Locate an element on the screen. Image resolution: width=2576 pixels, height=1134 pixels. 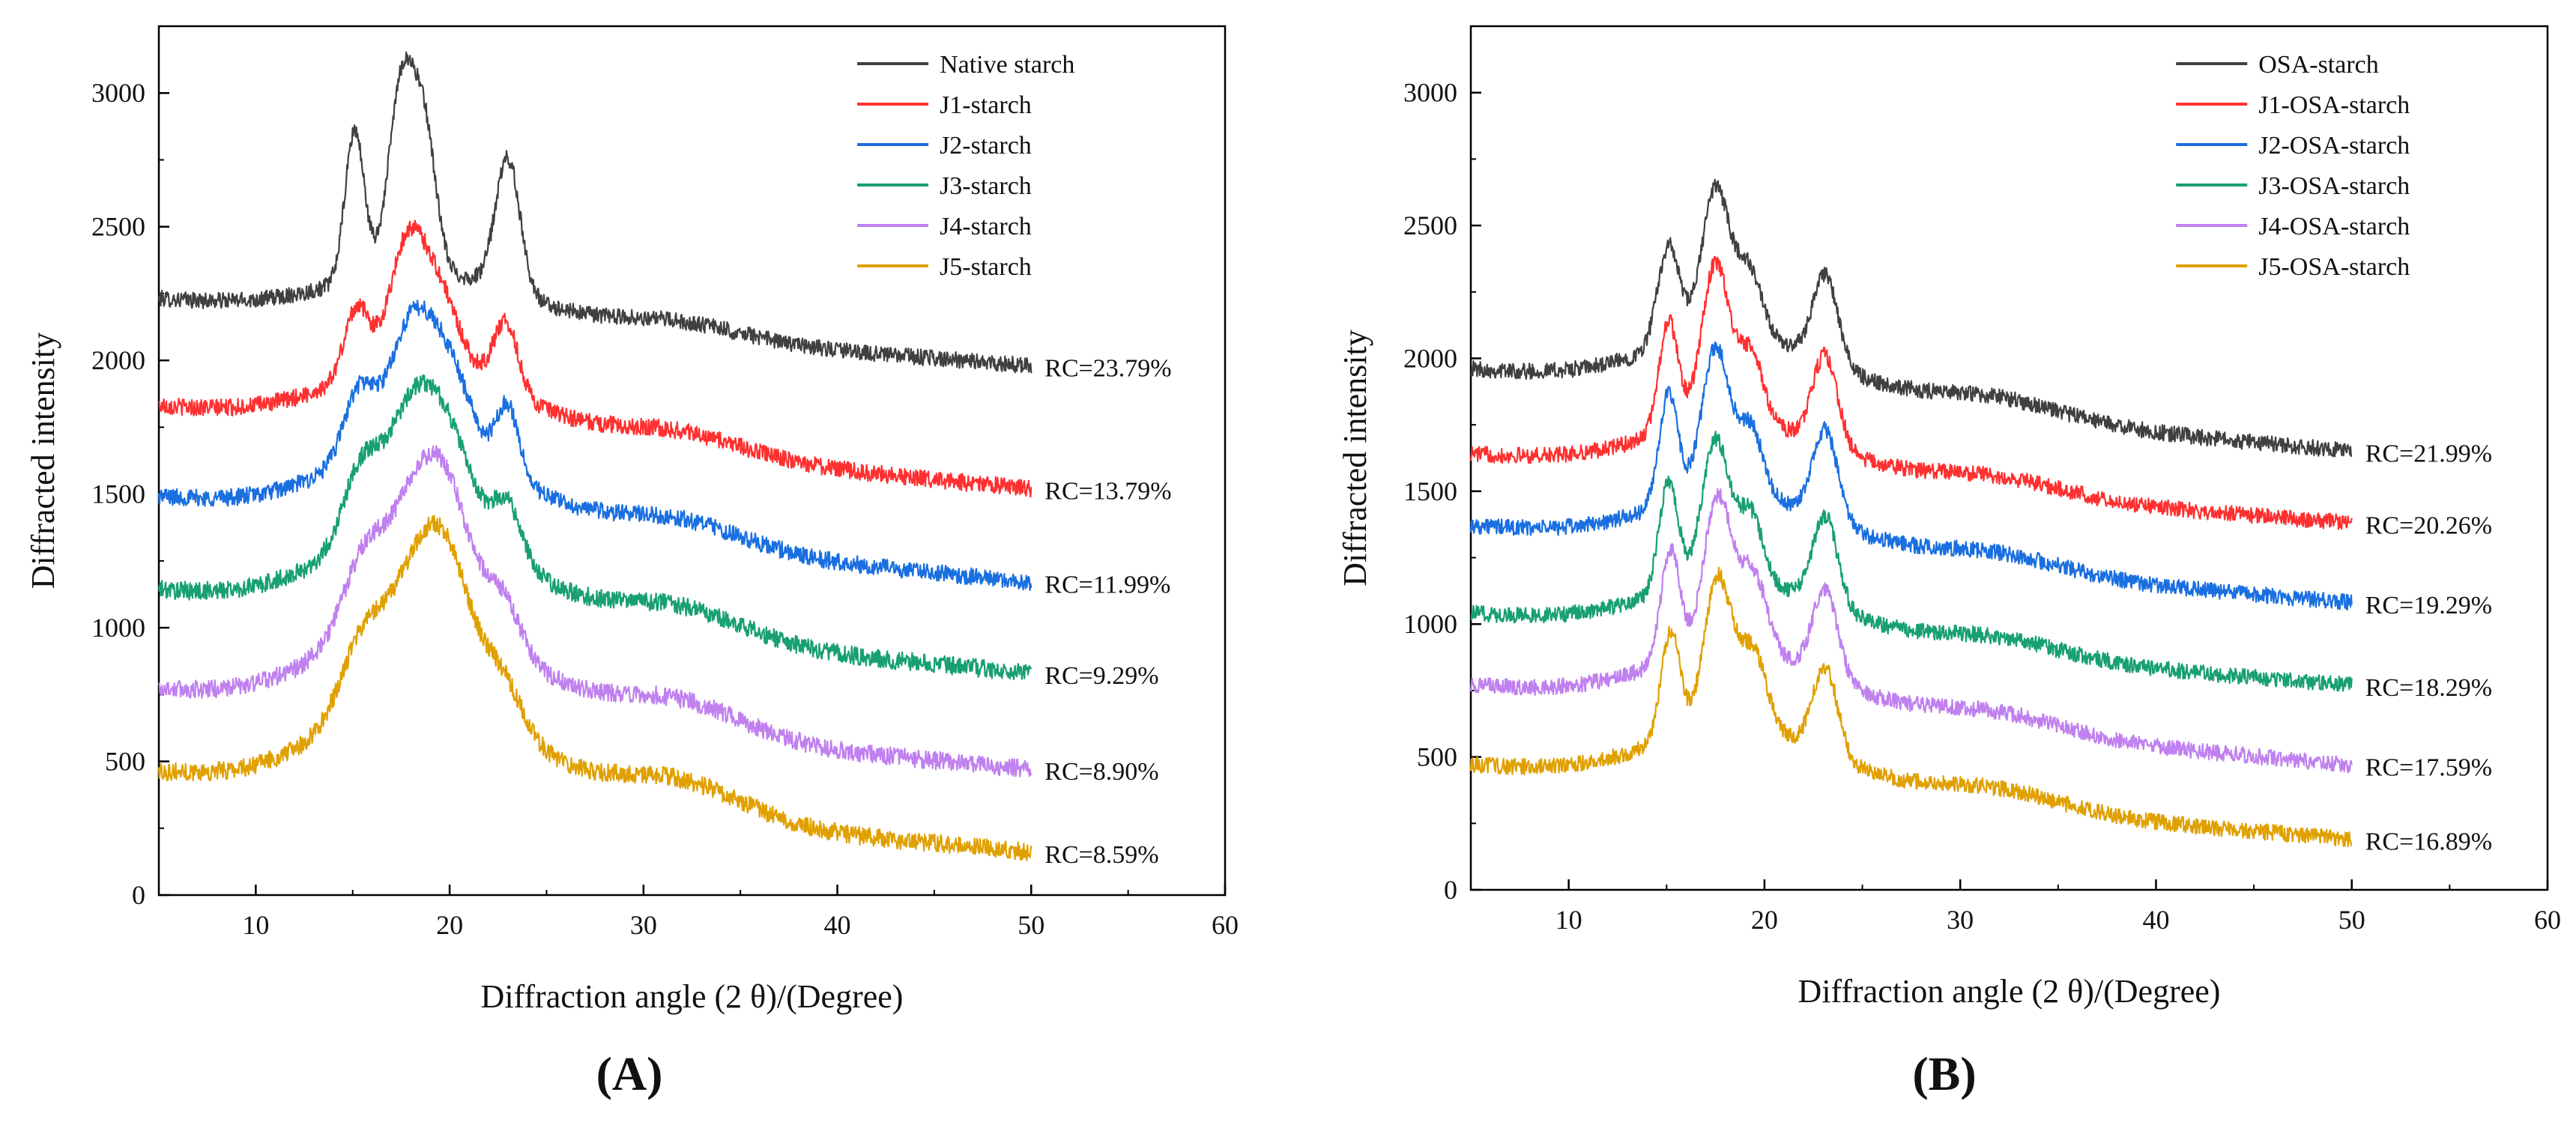
panel-label-letter: A is located at coordinates (629, 1074).